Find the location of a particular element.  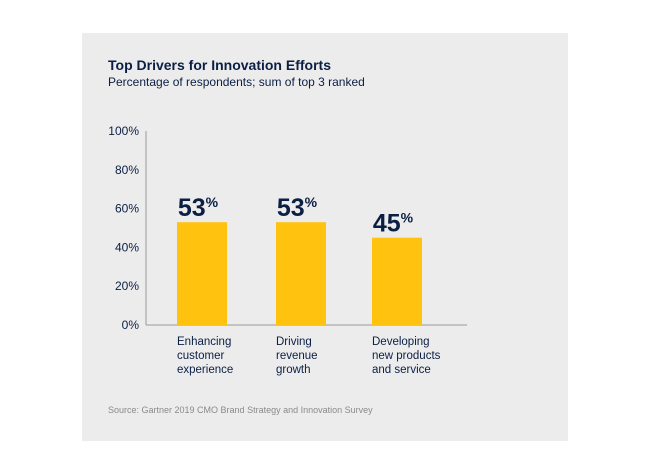

category-label: Developing new products and service is located at coordinates (406, 356).